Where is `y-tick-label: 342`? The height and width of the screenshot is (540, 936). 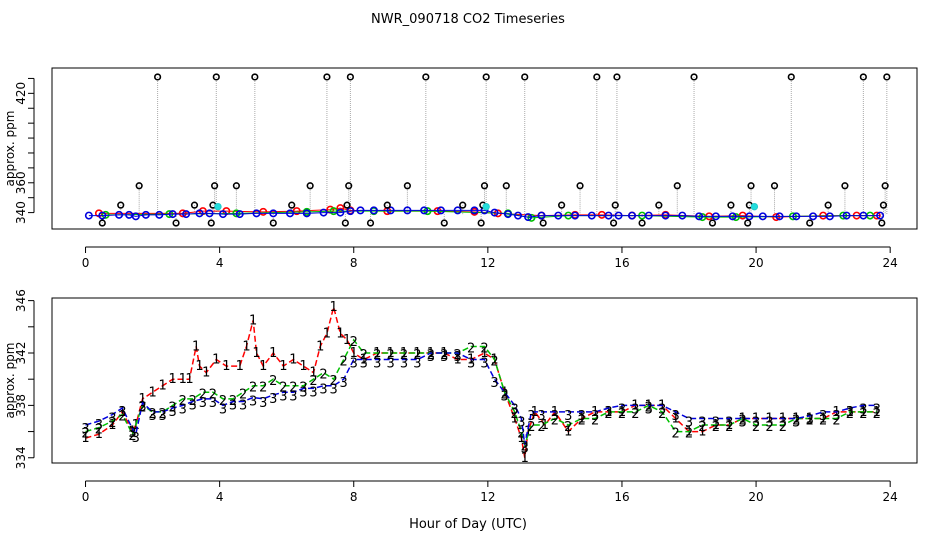 y-tick-label: 342 is located at coordinates (21, 353).